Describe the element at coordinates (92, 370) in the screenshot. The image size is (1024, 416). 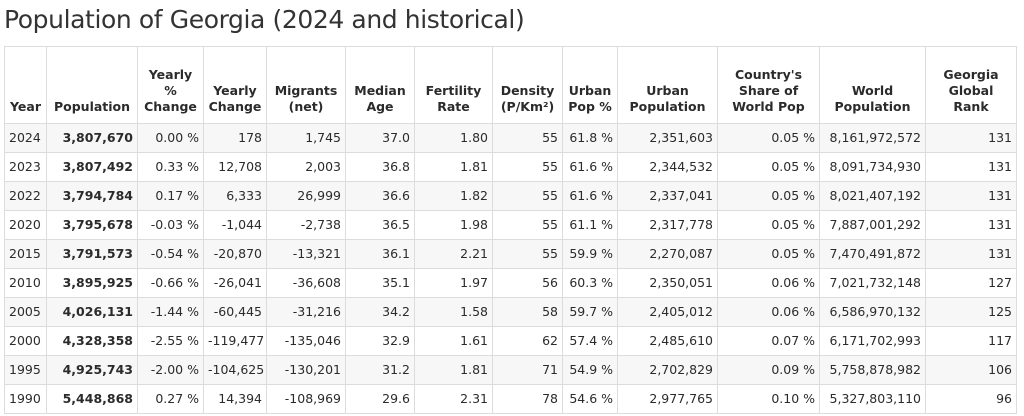
I see `cell-population: 4,925,743` at that location.